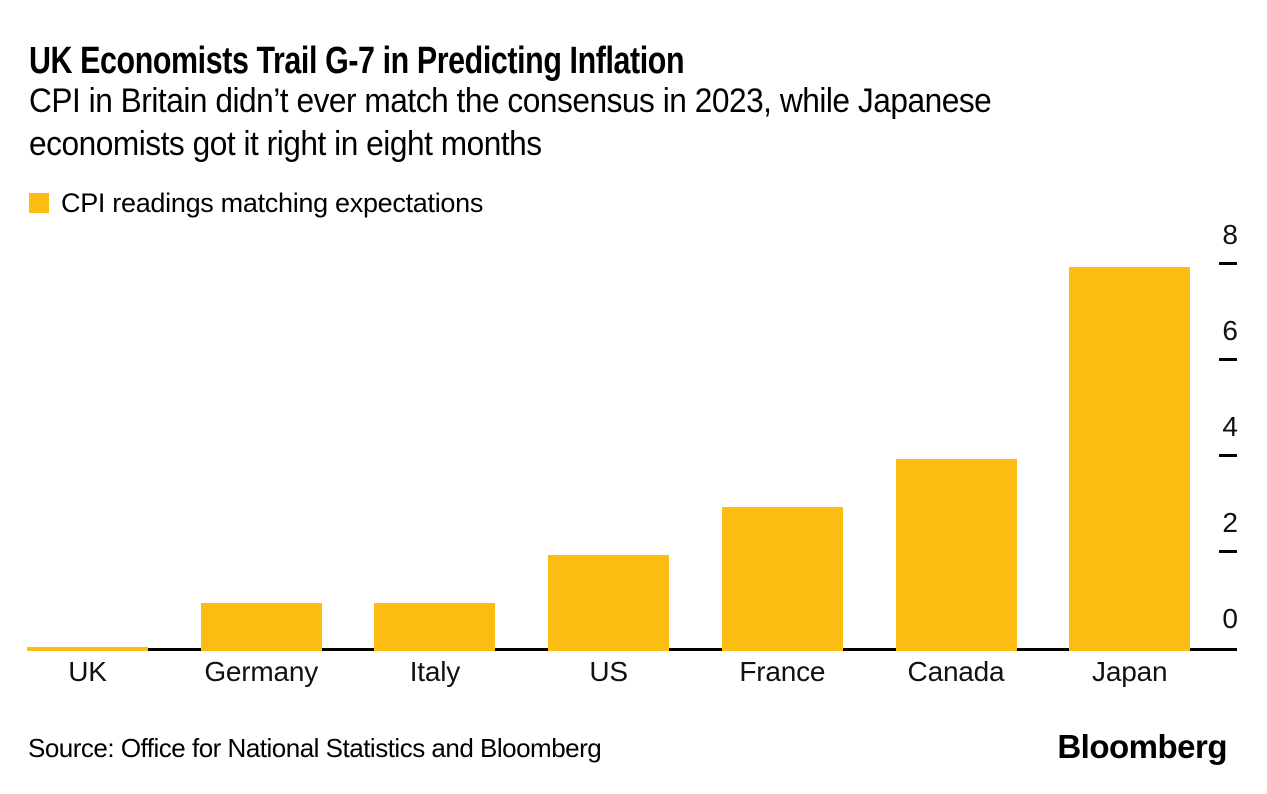 This screenshot has height=794, width=1267. I want to click on legend-swatch, so click(39, 203).